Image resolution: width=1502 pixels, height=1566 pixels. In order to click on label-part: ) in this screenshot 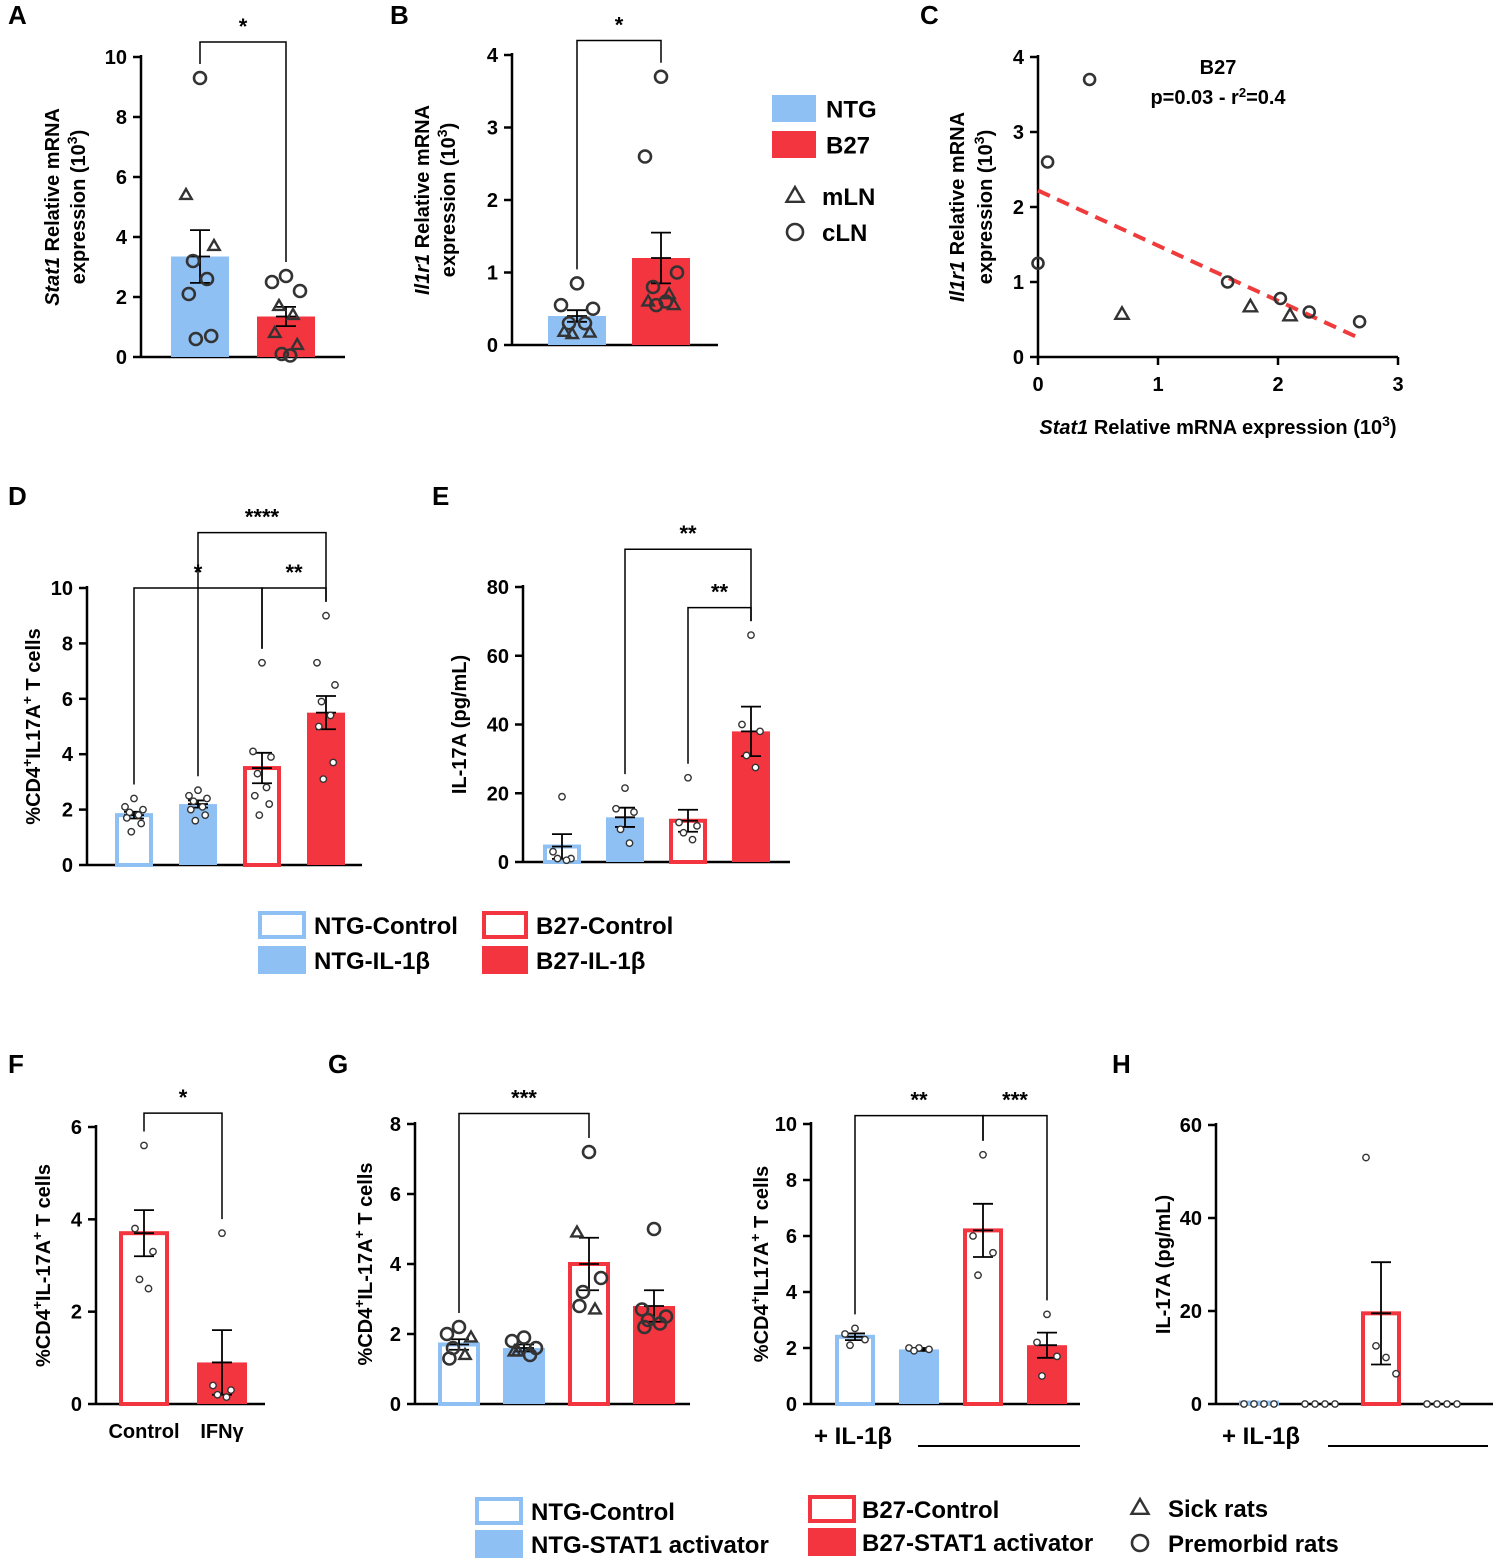, I will do `click(986, 133)`.